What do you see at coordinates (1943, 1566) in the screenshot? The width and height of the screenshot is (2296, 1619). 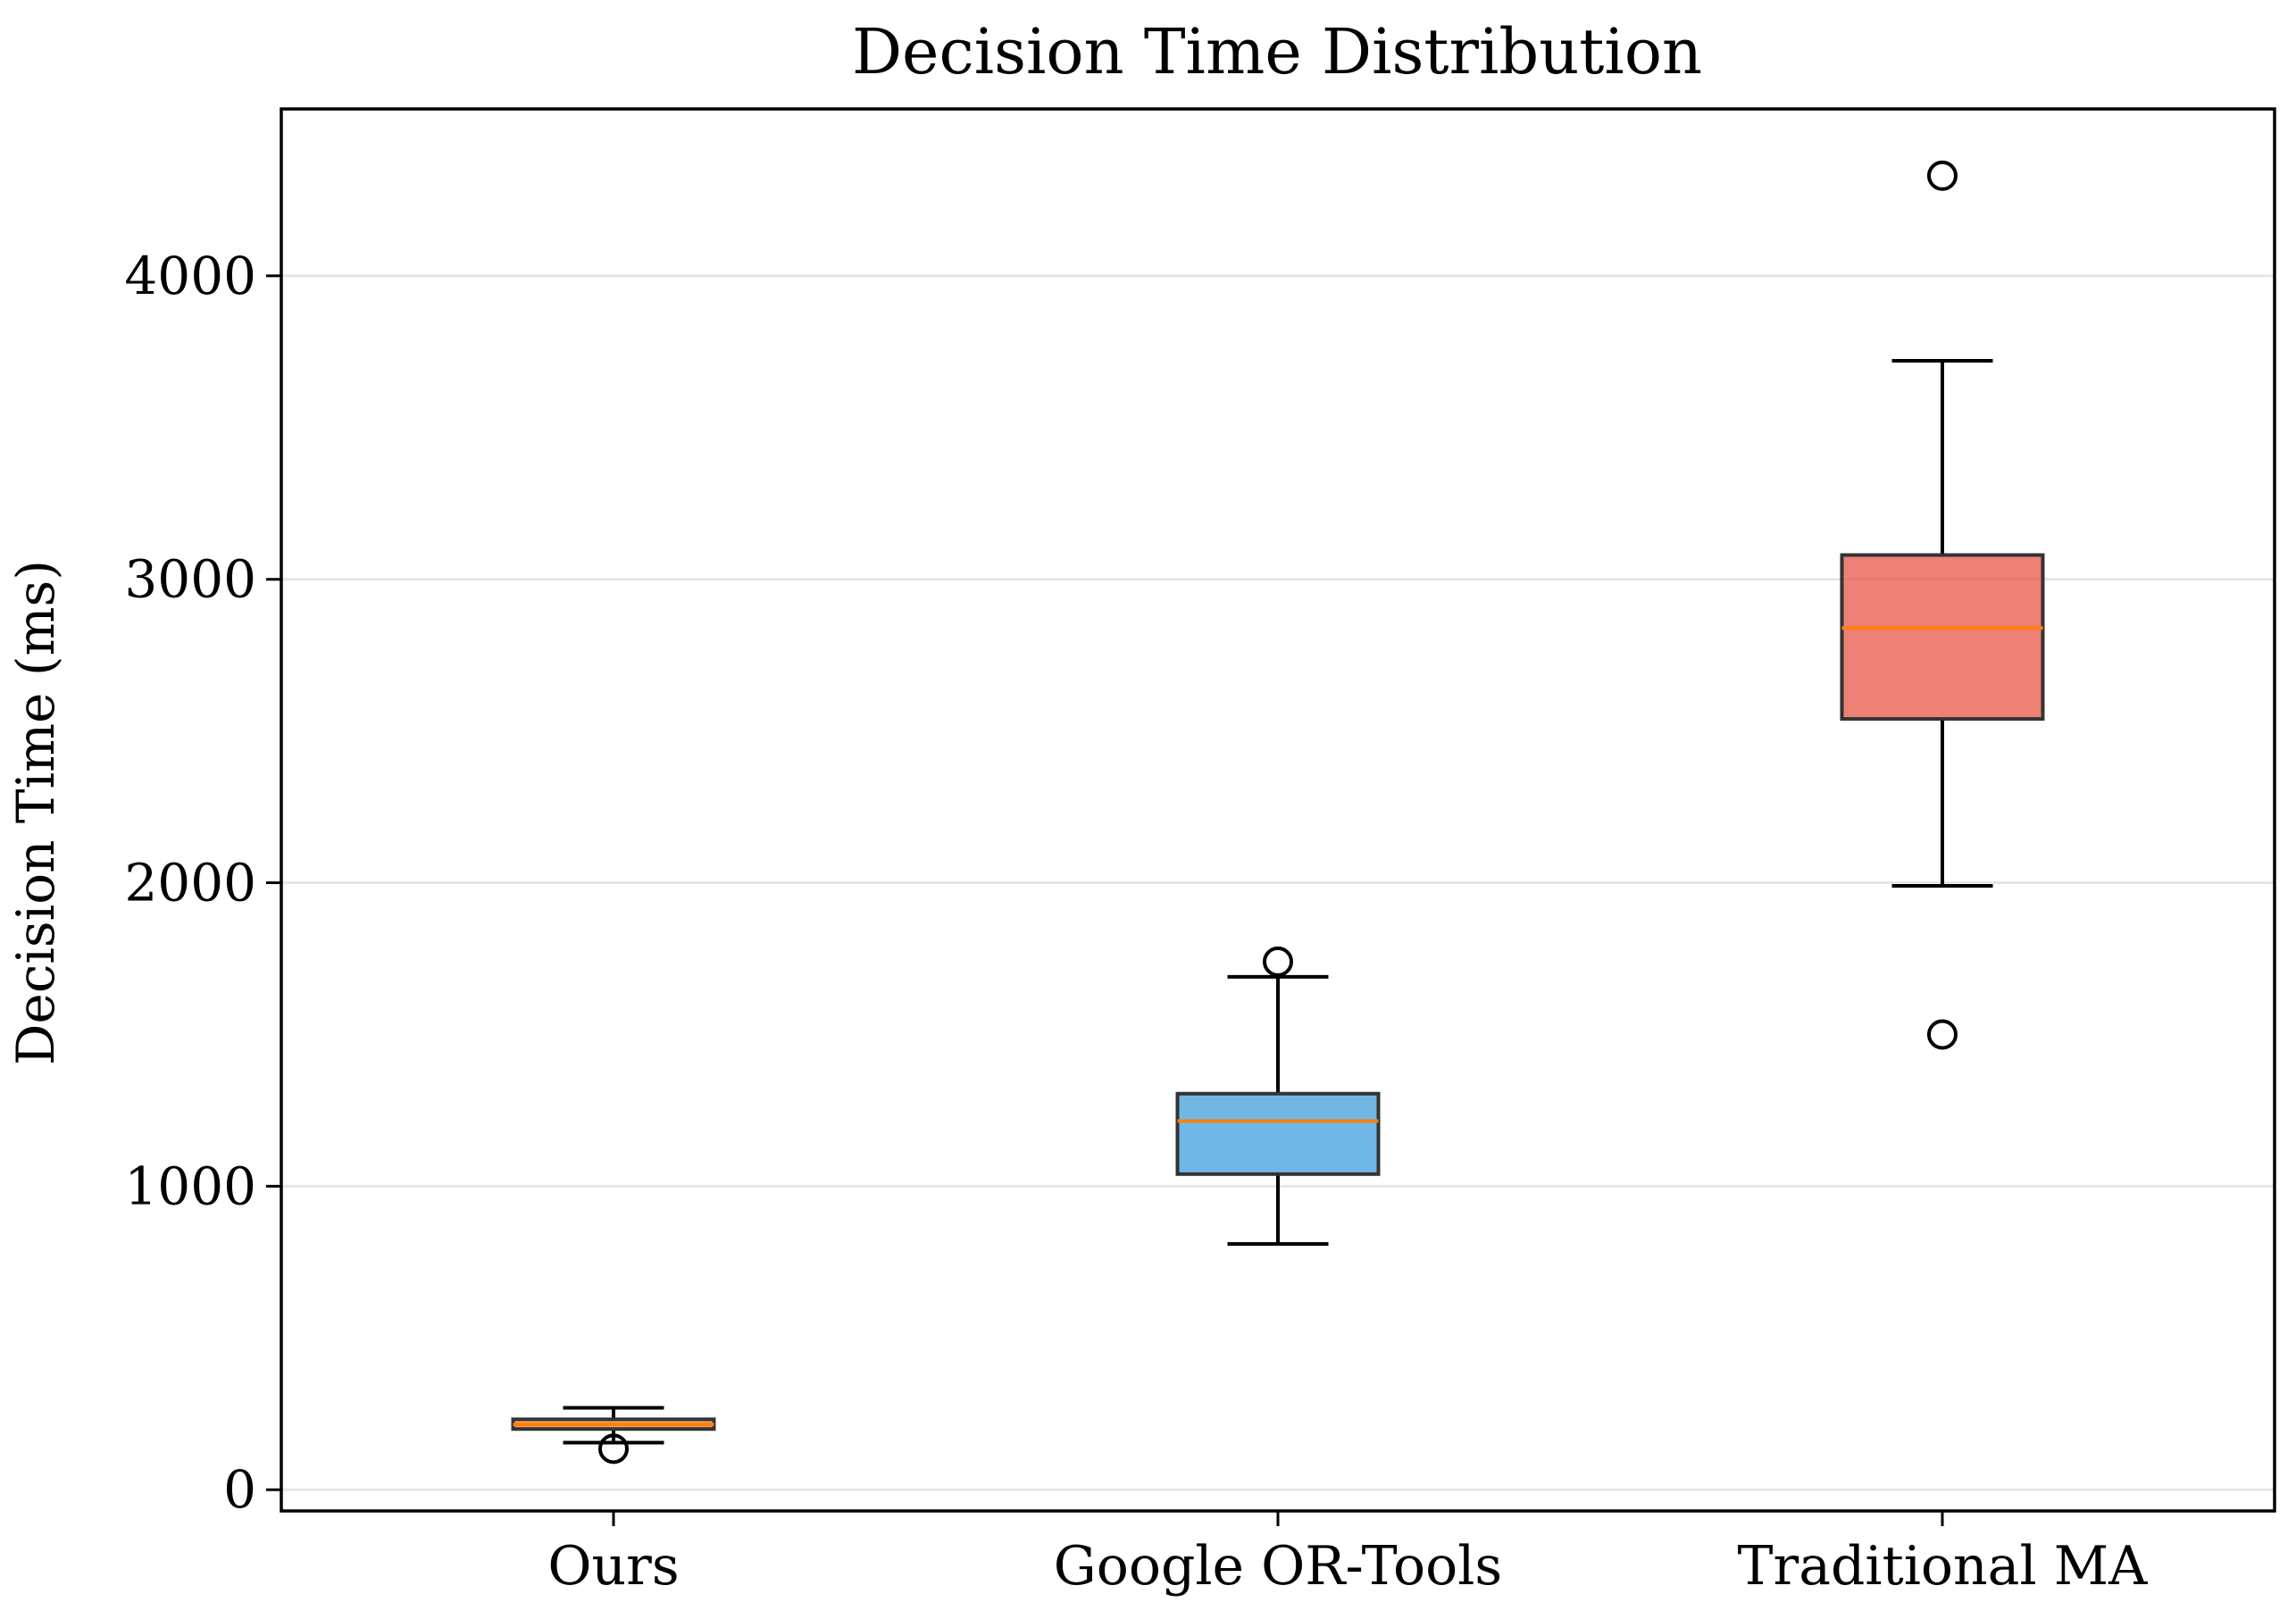 I see `x-tick-label: Traditional MA` at bounding box center [1943, 1566].